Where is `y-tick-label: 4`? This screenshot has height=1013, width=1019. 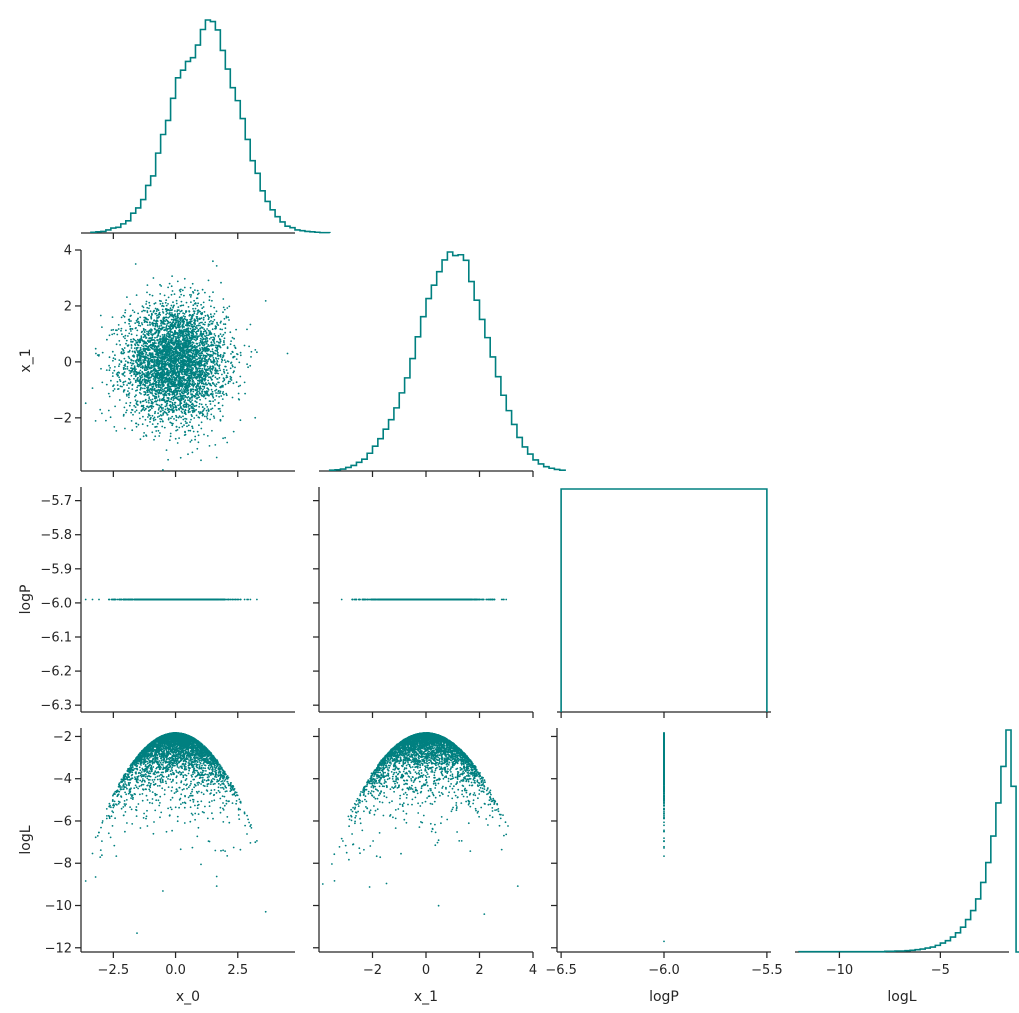
y-tick-label: 4 is located at coordinates (68, 251).